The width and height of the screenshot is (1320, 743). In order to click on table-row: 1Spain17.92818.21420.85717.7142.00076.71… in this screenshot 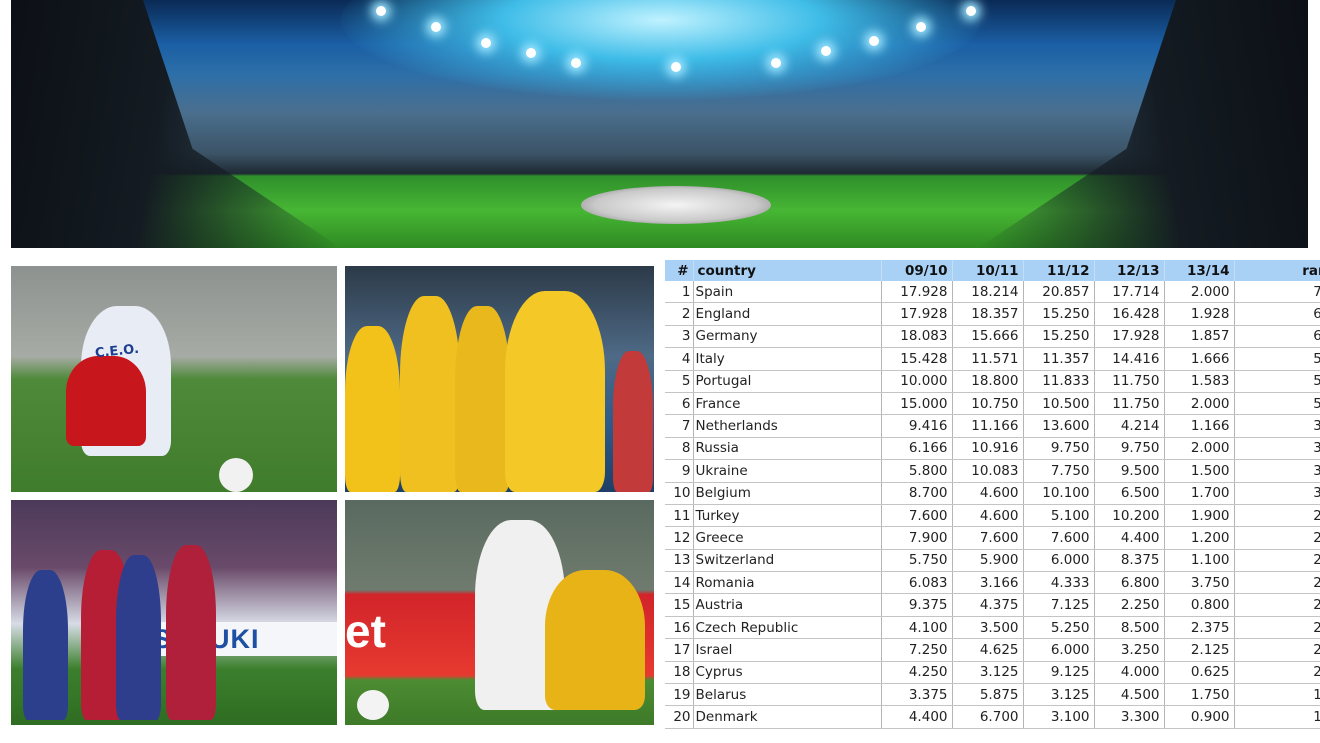, I will do `click(992, 292)`.